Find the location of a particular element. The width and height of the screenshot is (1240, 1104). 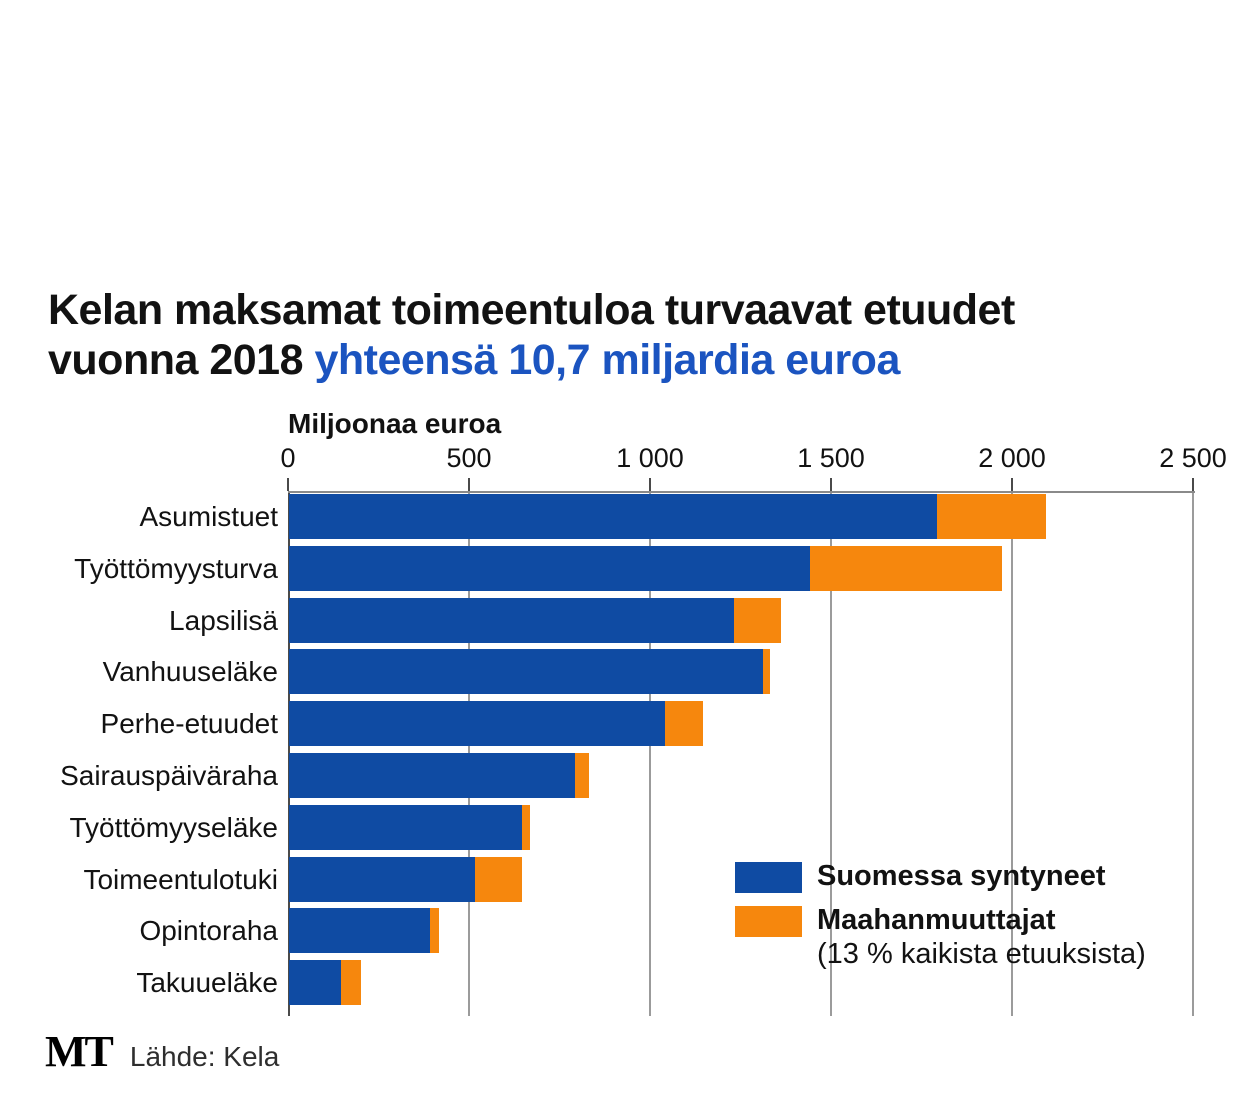

x-tick-label: 0 is located at coordinates (288, 458).